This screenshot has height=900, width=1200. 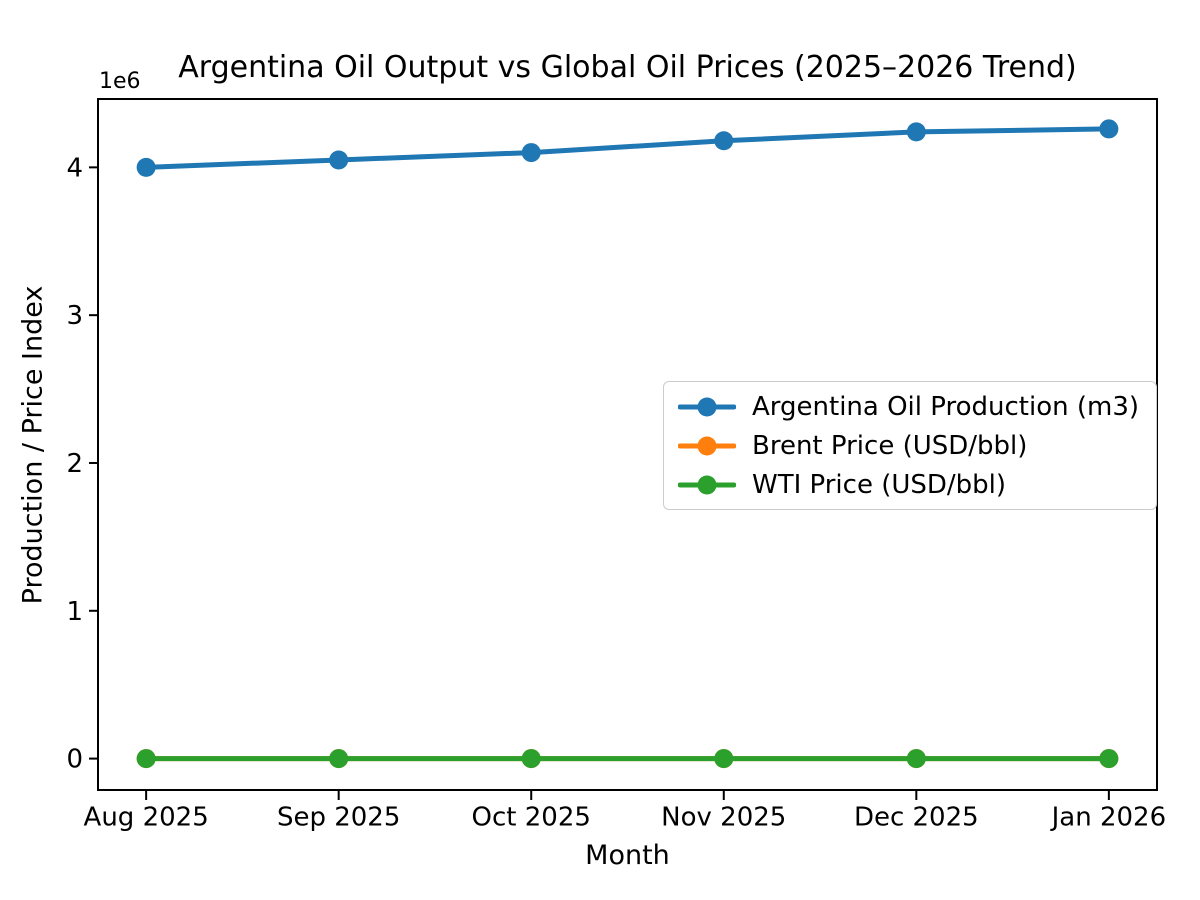 I want to click on legend-label: Argentina Oil Production (m3), so click(x=946, y=406).